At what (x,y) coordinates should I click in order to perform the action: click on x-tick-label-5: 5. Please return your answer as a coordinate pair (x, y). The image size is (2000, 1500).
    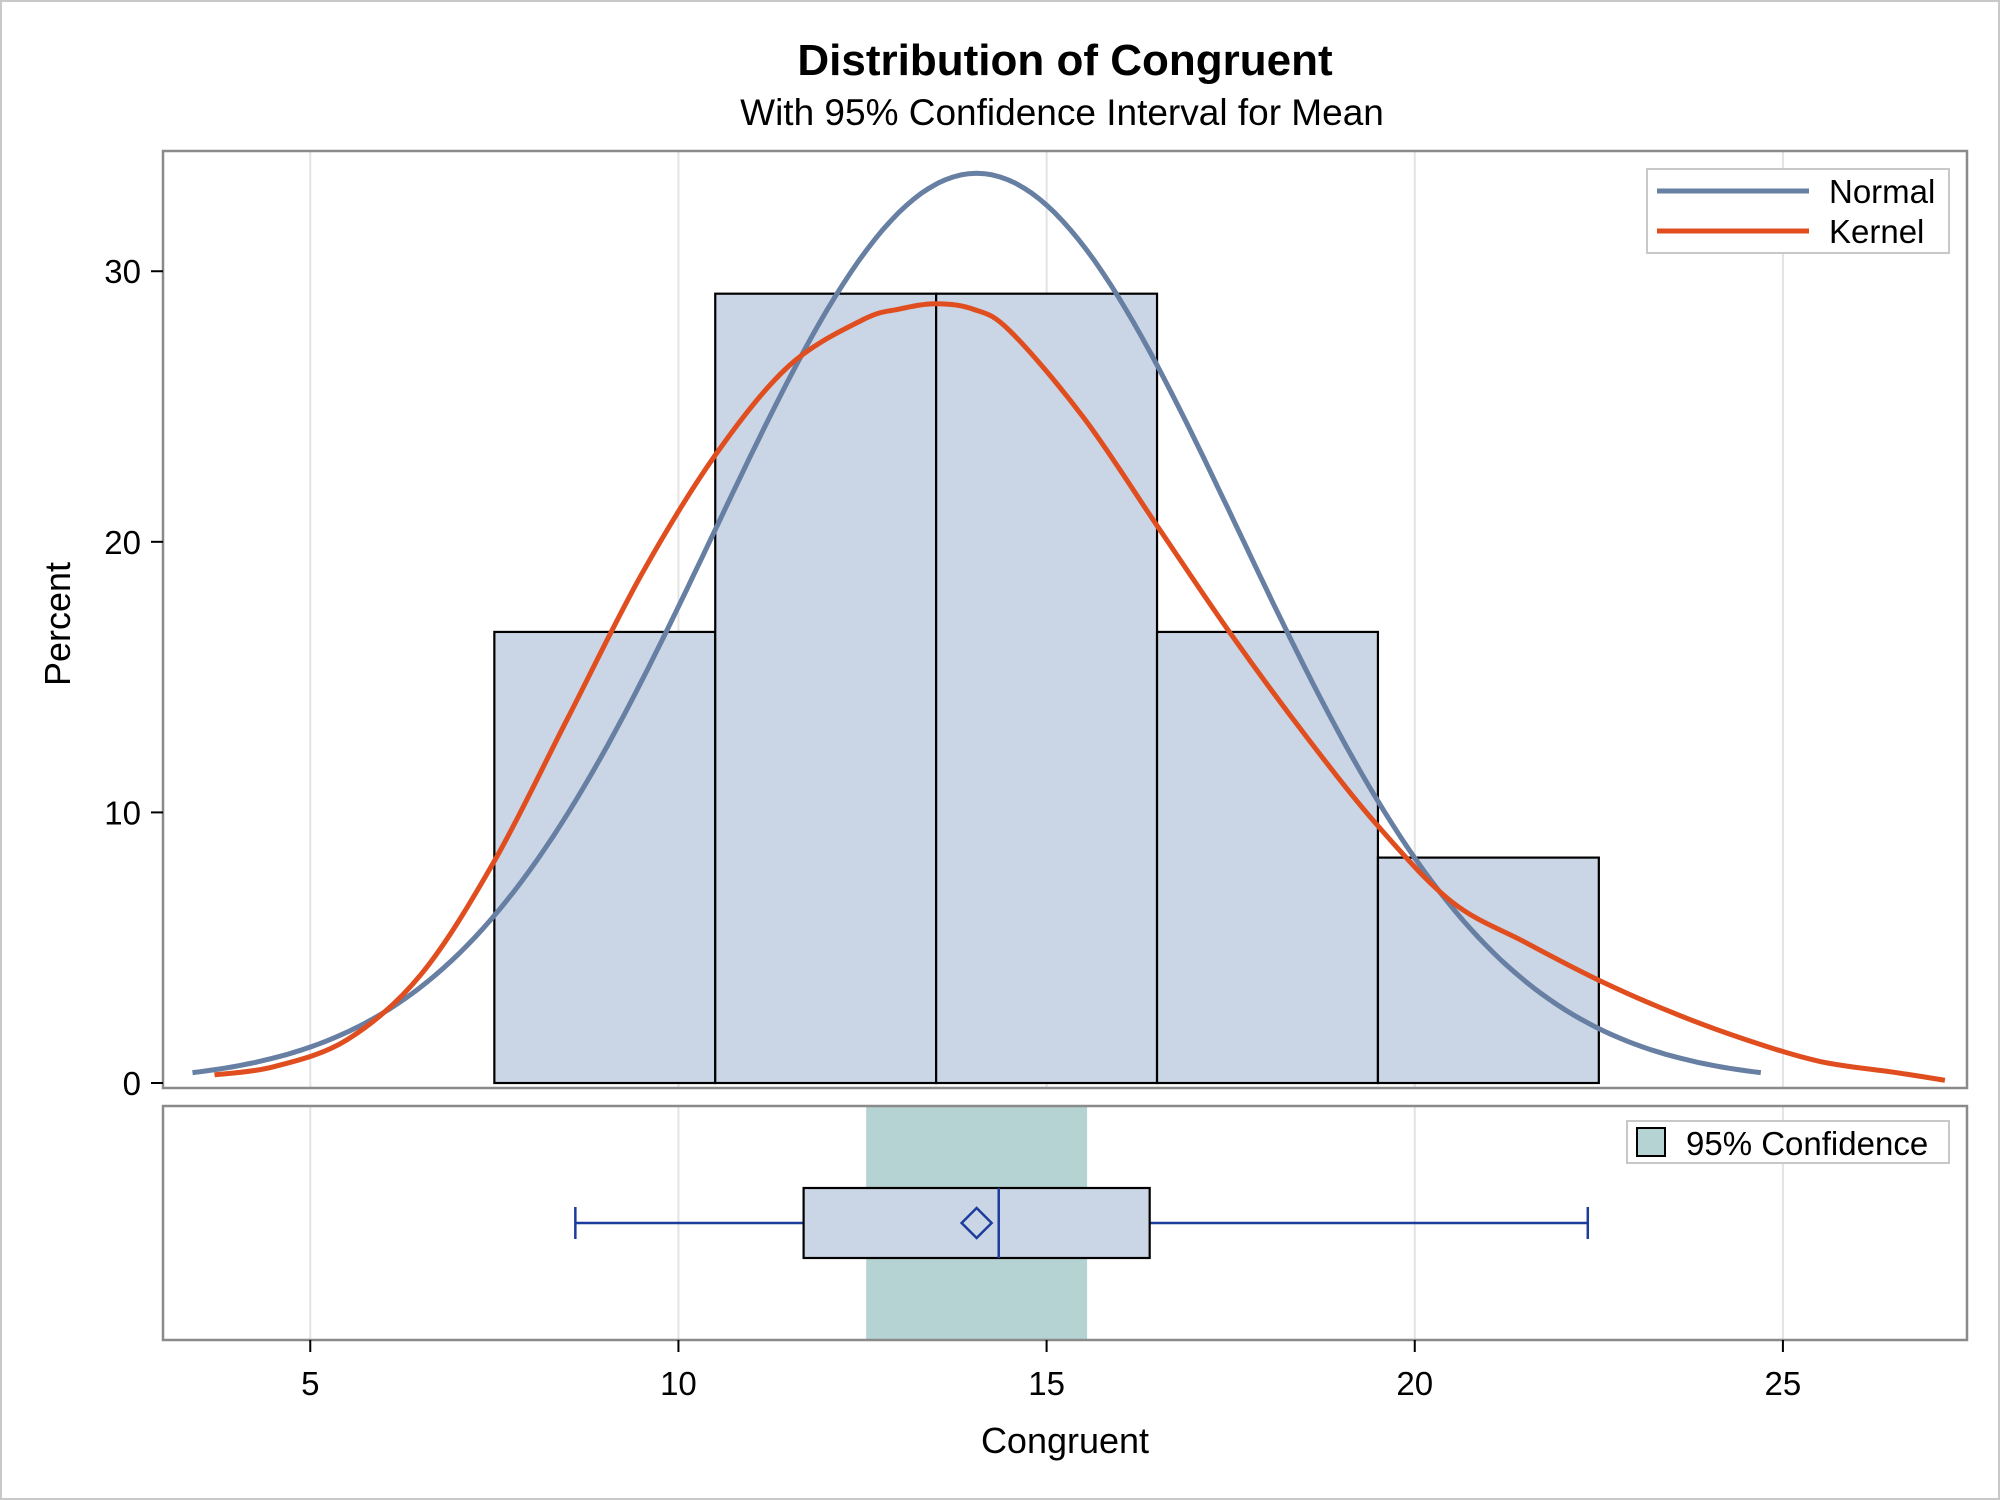
    Looking at the image, I should click on (310, 1383).